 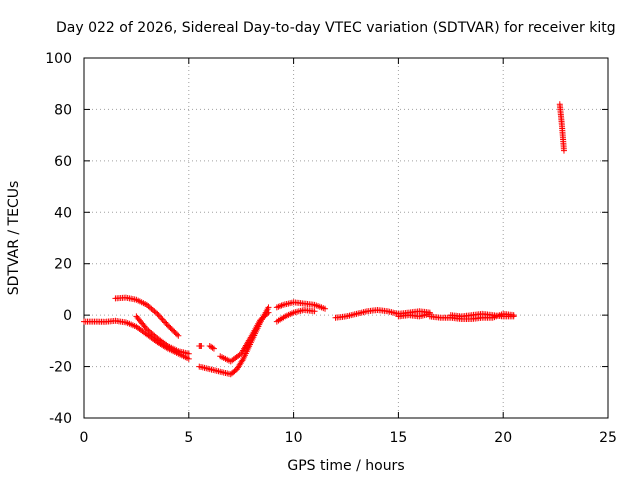 I want to click on x-tick-label: 15, so click(x=398, y=438).